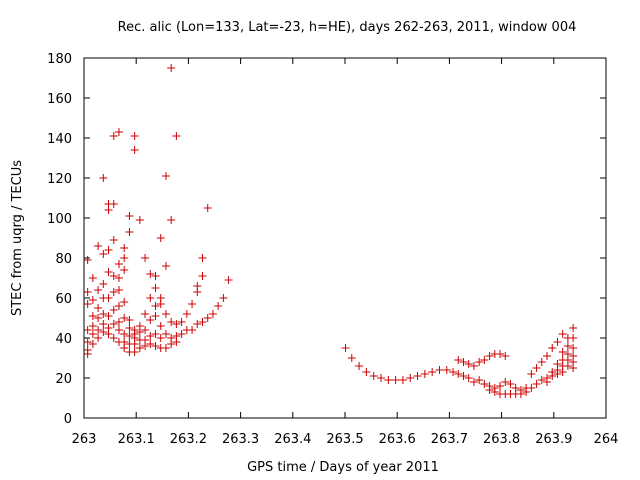 The width and height of the screenshot is (640, 480). What do you see at coordinates (63, 379) in the screenshot?
I see `y-tick-label: 20` at bounding box center [63, 379].